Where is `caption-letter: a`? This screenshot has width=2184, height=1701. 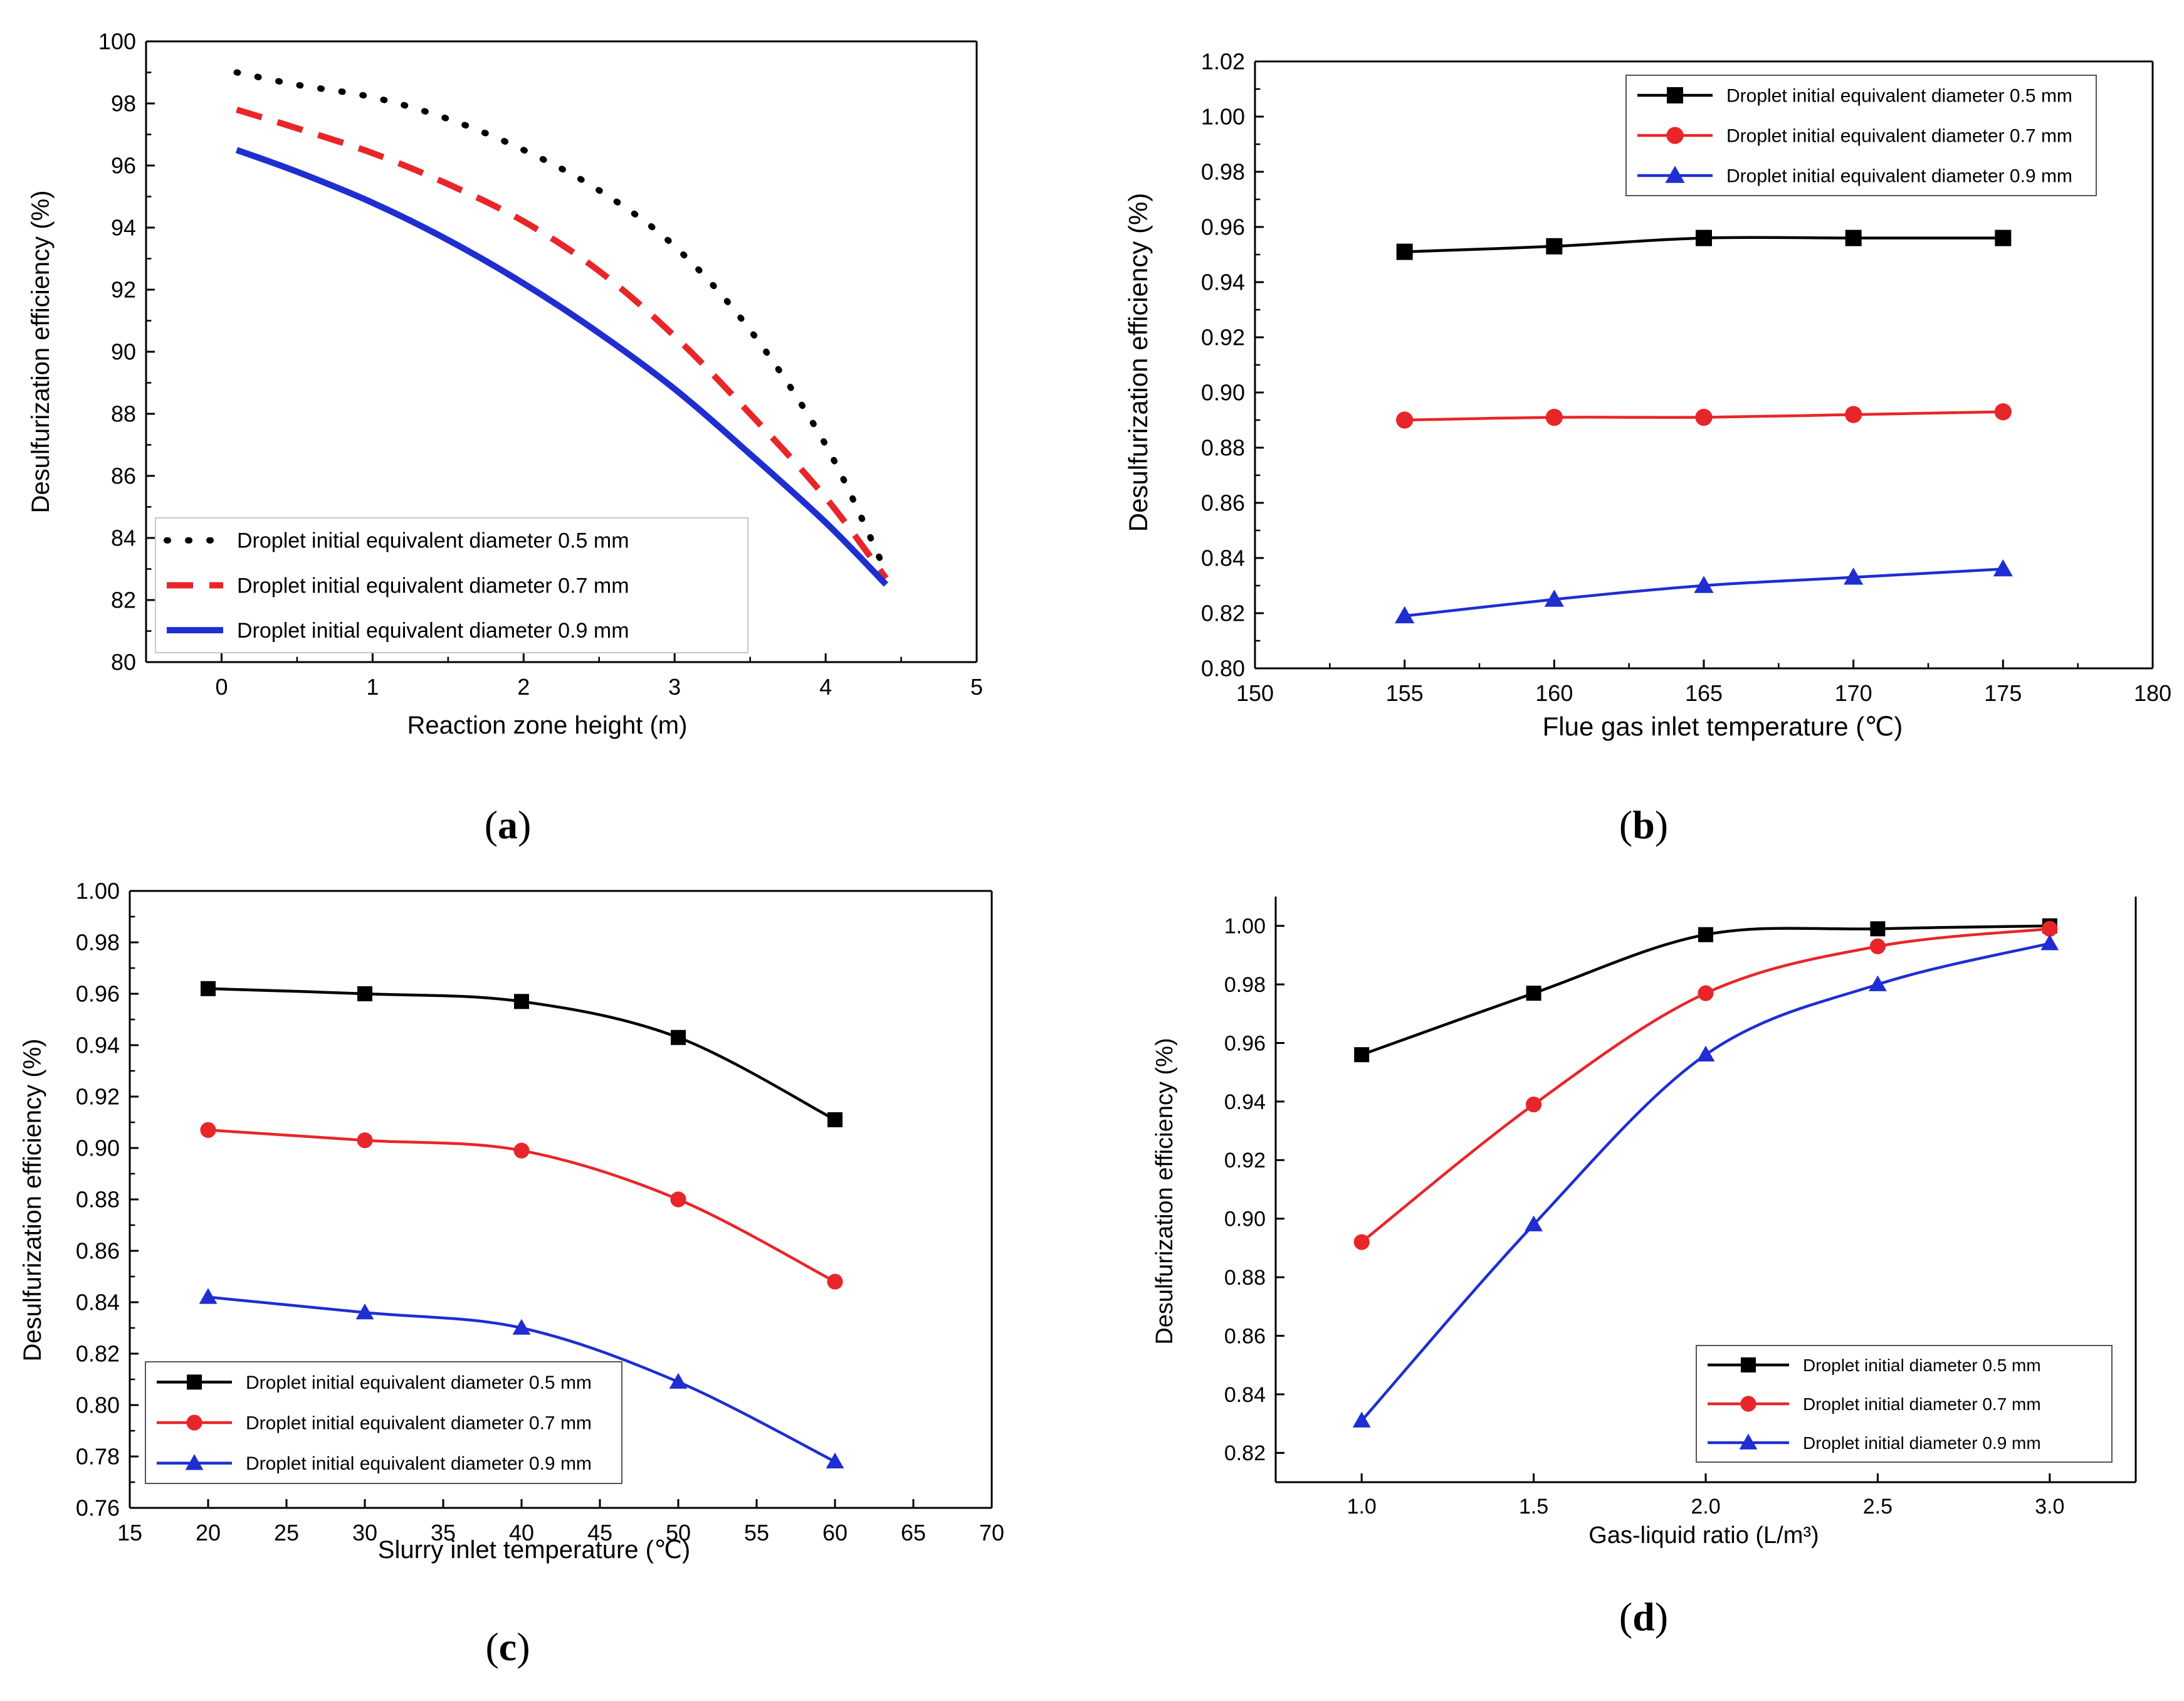
caption-letter: a is located at coordinates (508, 825).